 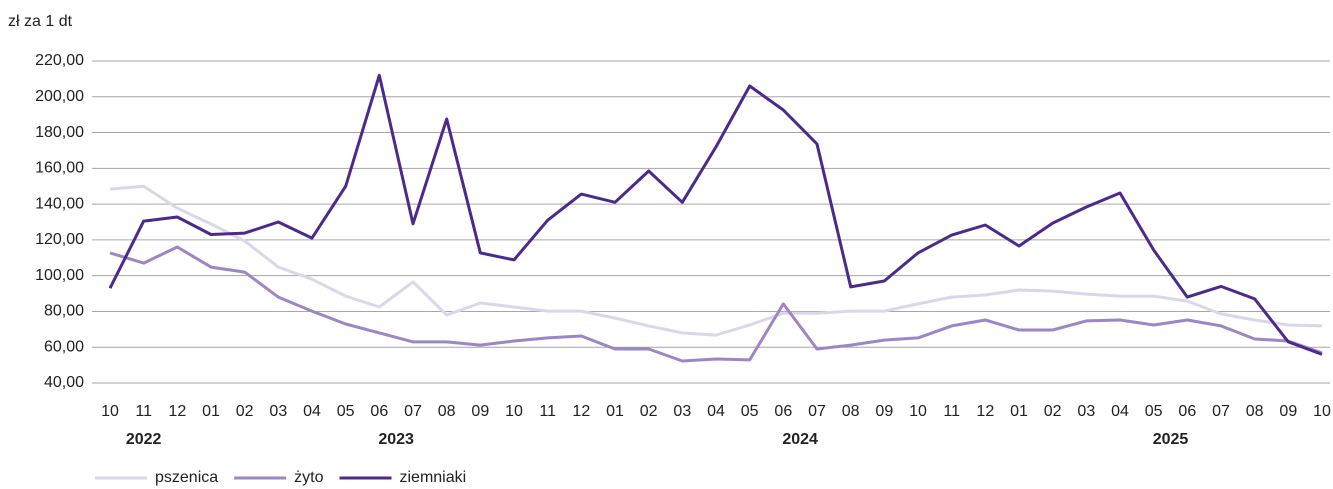 What do you see at coordinates (59, 60) in the screenshot?
I see `y-tick-label: 220,00` at bounding box center [59, 60].